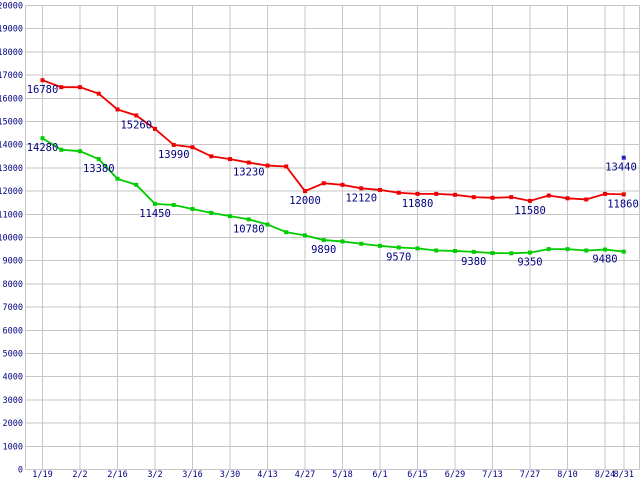 The image size is (640, 480). What do you see at coordinates (13, 308) in the screenshot?
I see `y-axis-tick-label: 7000` at bounding box center [13, 308].